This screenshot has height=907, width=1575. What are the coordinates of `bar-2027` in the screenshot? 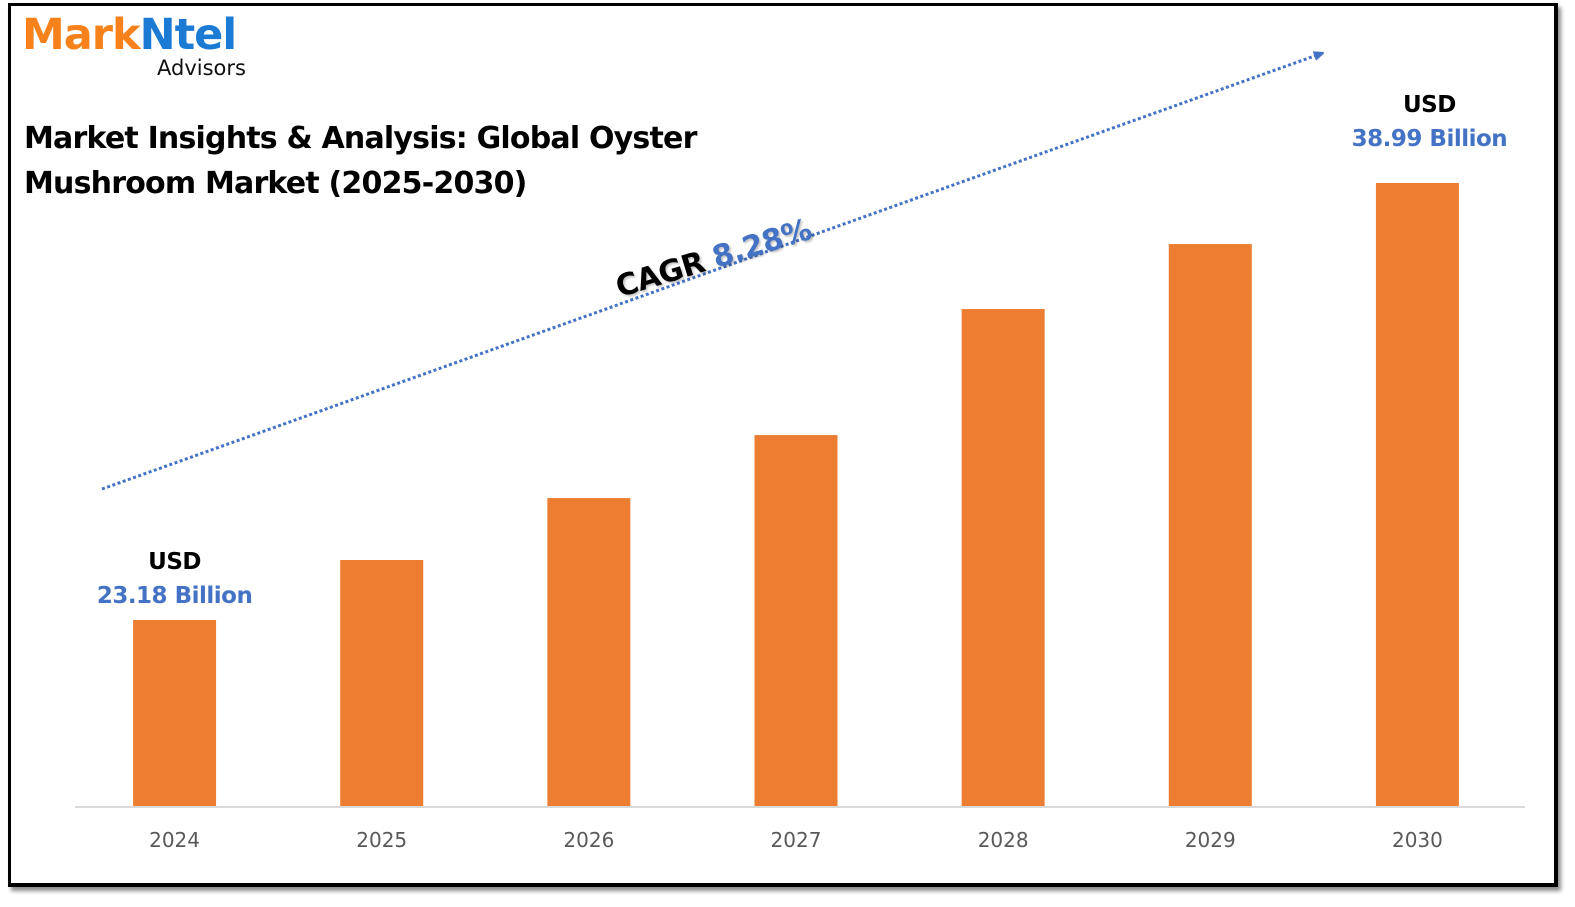 It's located at (796, 620).